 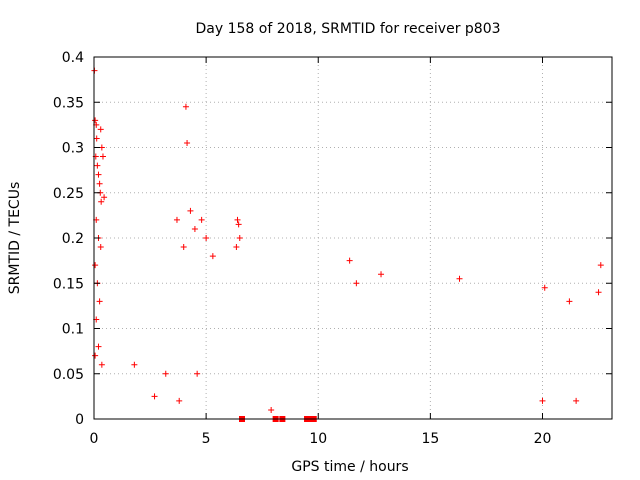 I want to click on x-tick-label: 10, so click(x=318, y=439).